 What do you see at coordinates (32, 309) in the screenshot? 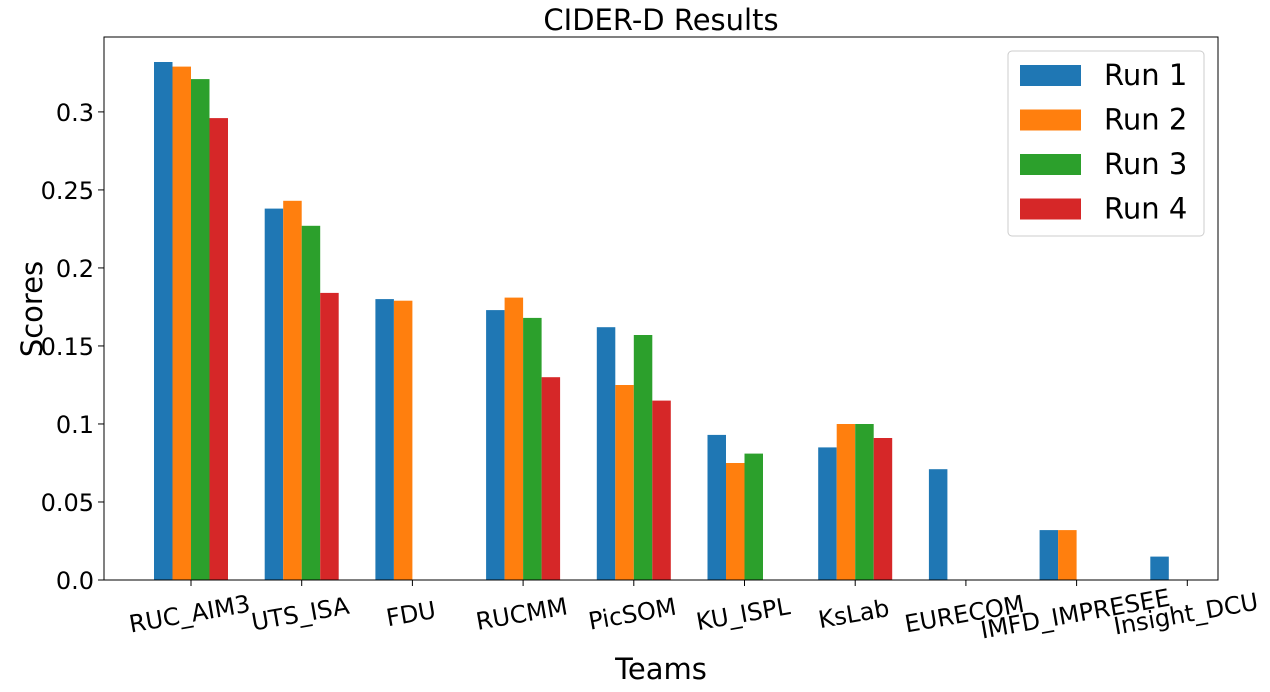
I see `y-axis-label: Scores` at bounding box center [32, 309].